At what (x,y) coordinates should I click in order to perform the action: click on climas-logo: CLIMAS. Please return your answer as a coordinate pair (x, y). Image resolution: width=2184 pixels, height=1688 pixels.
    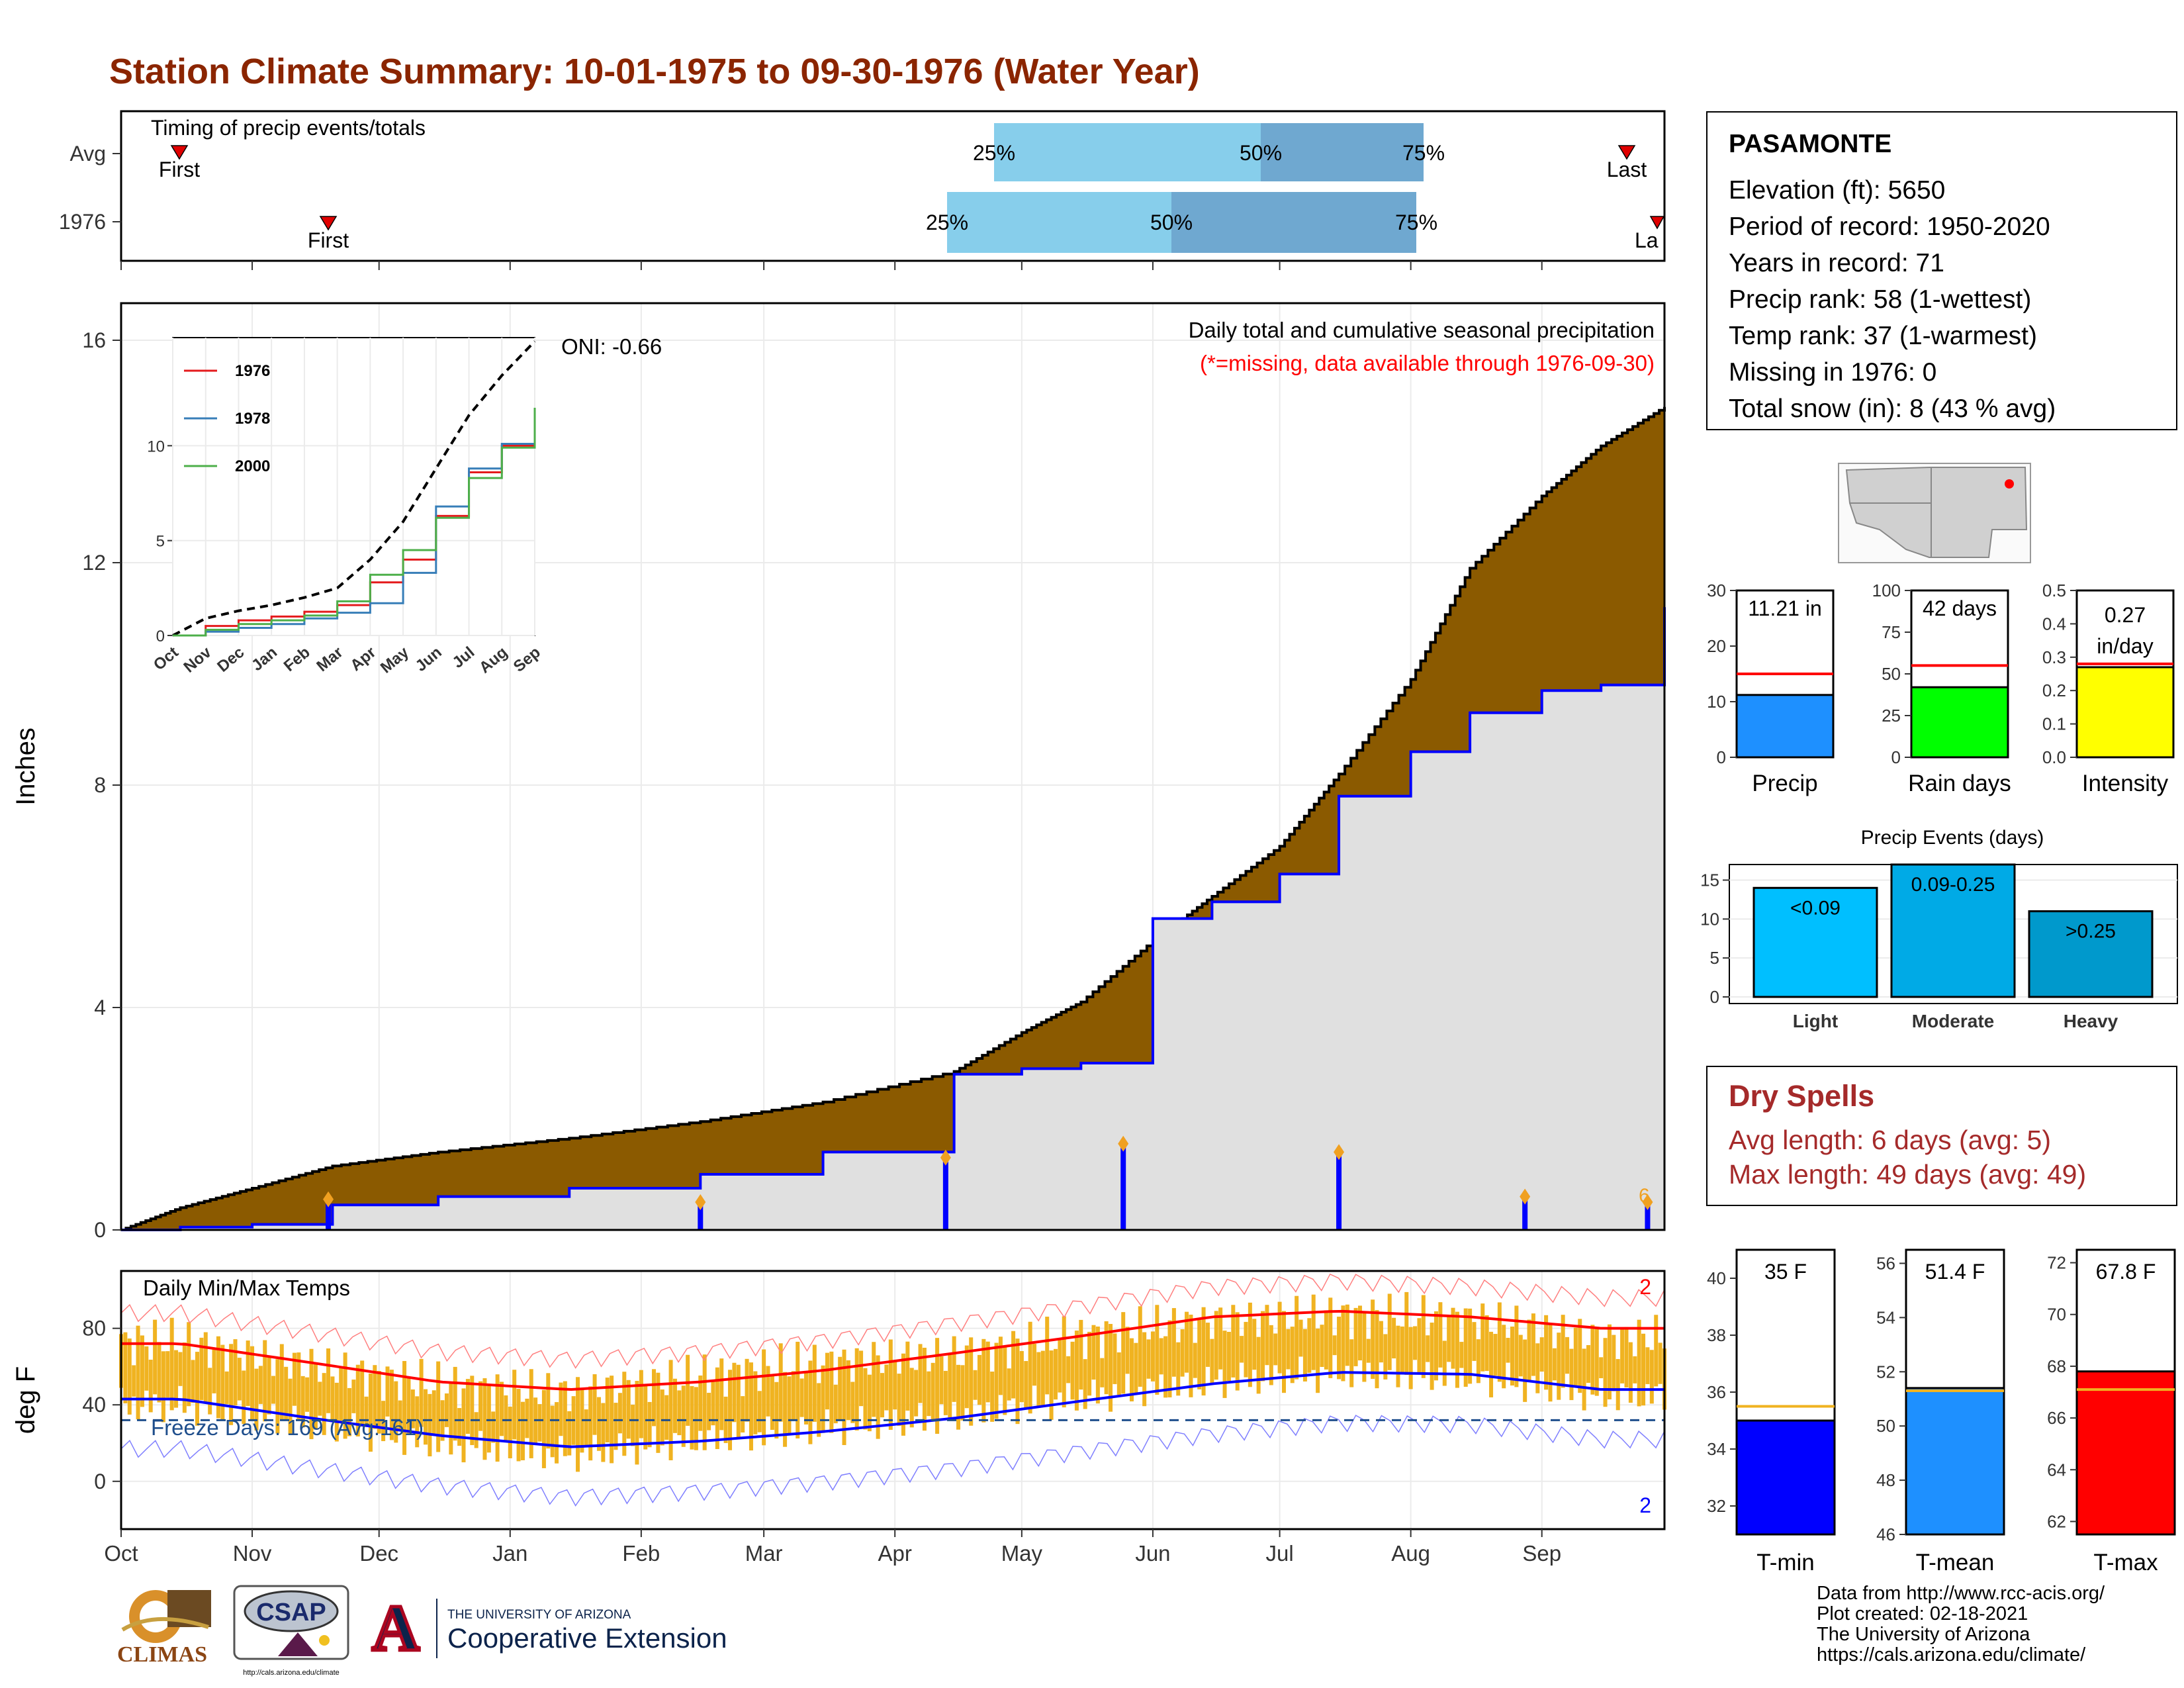
    Looking at the image, I should click on (162, 1629).